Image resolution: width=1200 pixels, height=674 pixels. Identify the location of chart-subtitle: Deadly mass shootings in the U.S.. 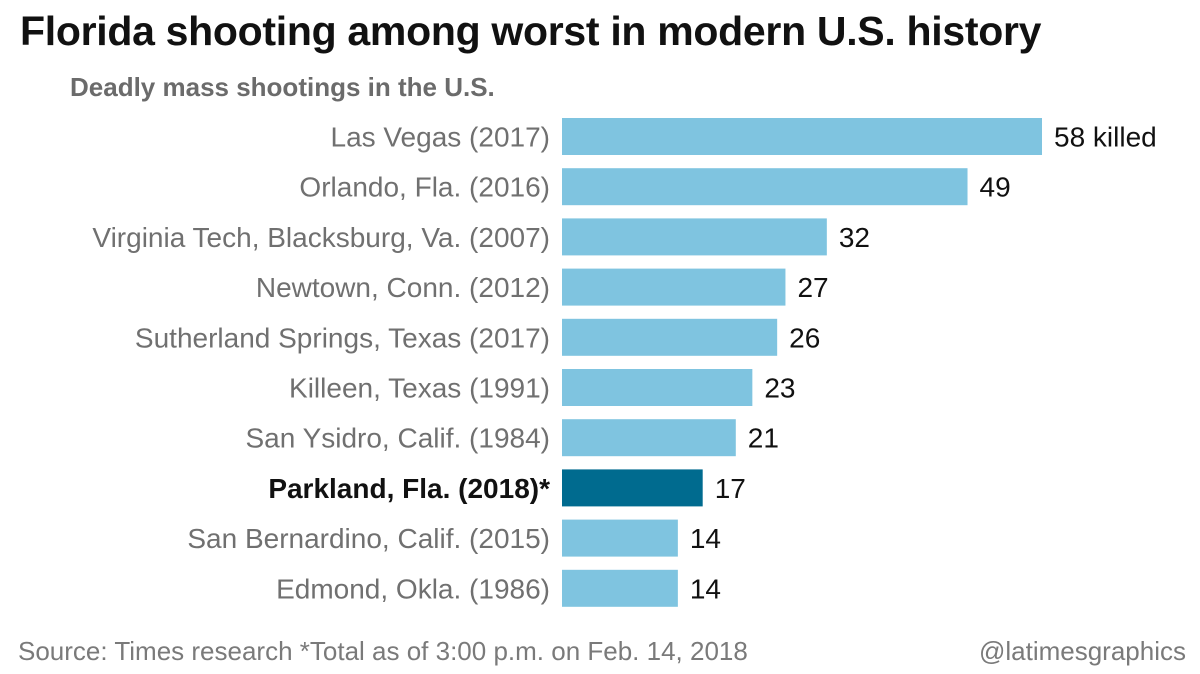
(282, 87).